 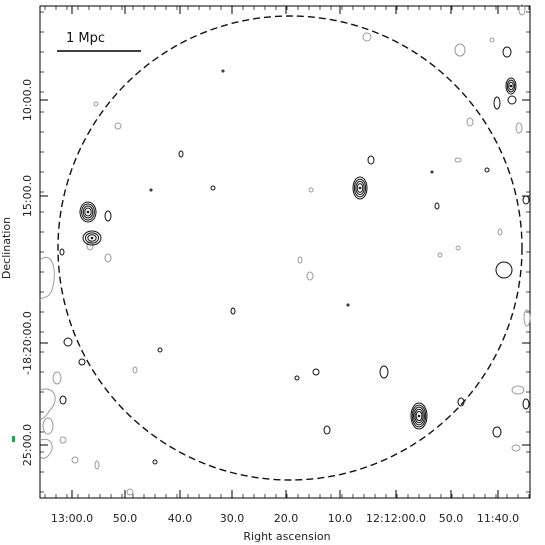 I want to click on source-left-upper, so click(x=88, y=212).